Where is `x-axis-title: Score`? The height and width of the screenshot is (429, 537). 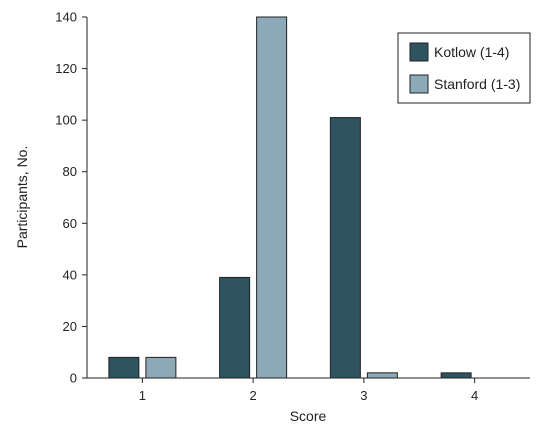
x-axis-title: Score is located at coordinates (308, 416).